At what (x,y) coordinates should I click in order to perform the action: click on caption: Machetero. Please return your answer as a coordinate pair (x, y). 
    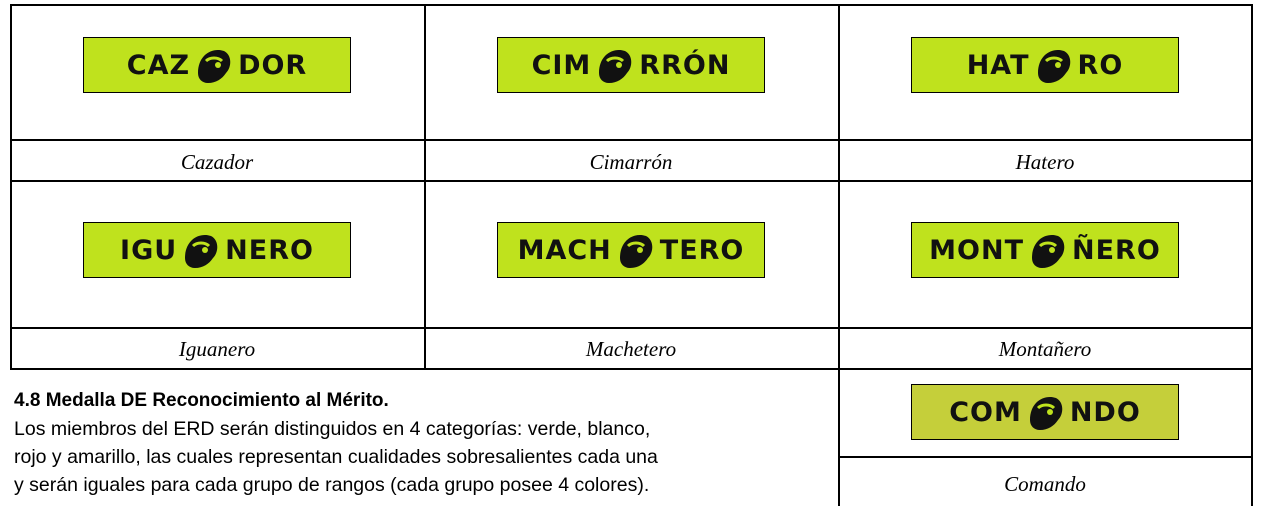
    Looking at the image, I should click on (631, 349).